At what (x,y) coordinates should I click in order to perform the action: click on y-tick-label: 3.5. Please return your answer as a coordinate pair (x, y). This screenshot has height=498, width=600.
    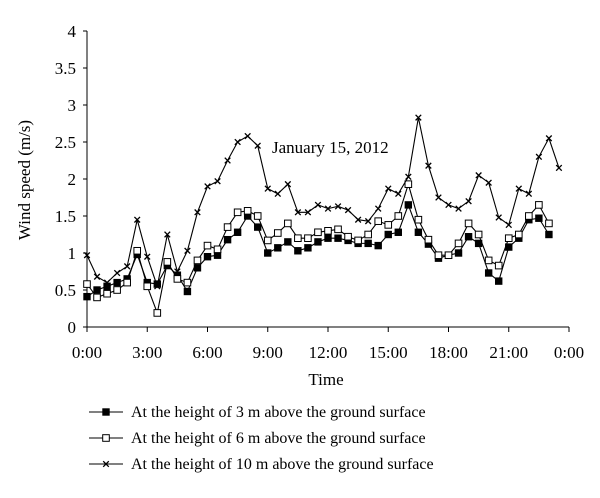
    Looking at the image, I should click on (65, 68).